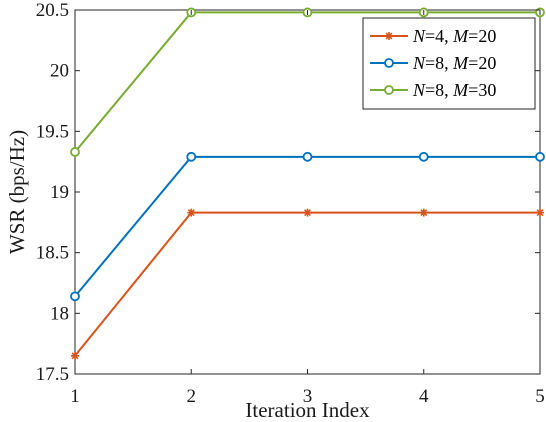  Describe the element at coordinates (52, 131) in the screenshot. I see `y-tick-label: 19.5` at that location.